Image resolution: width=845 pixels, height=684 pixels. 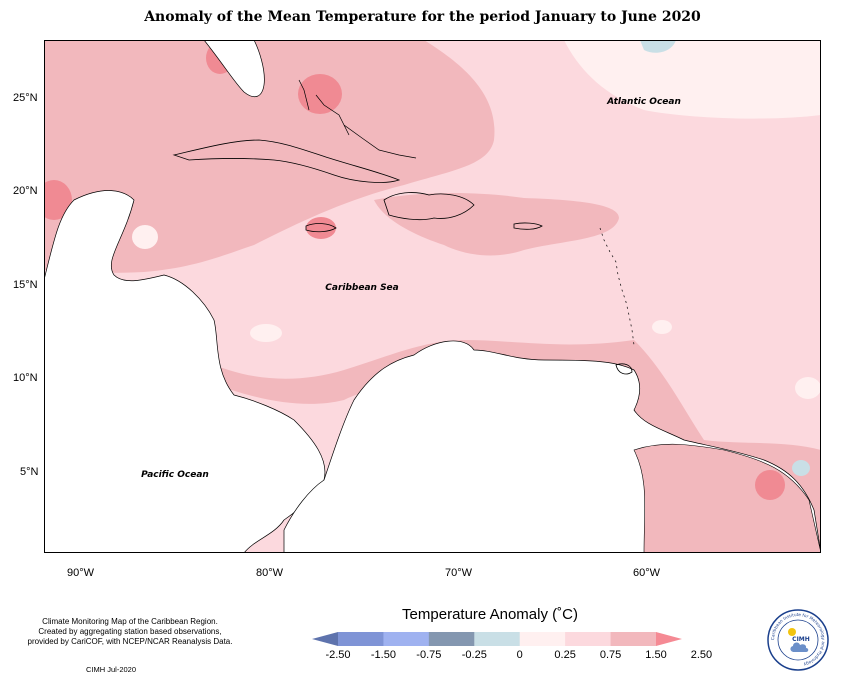 What do you see at coordinates (701, 655) in the screenshot?
I see `legend-tick-label: 2.50` at bounding box center [701, 655].